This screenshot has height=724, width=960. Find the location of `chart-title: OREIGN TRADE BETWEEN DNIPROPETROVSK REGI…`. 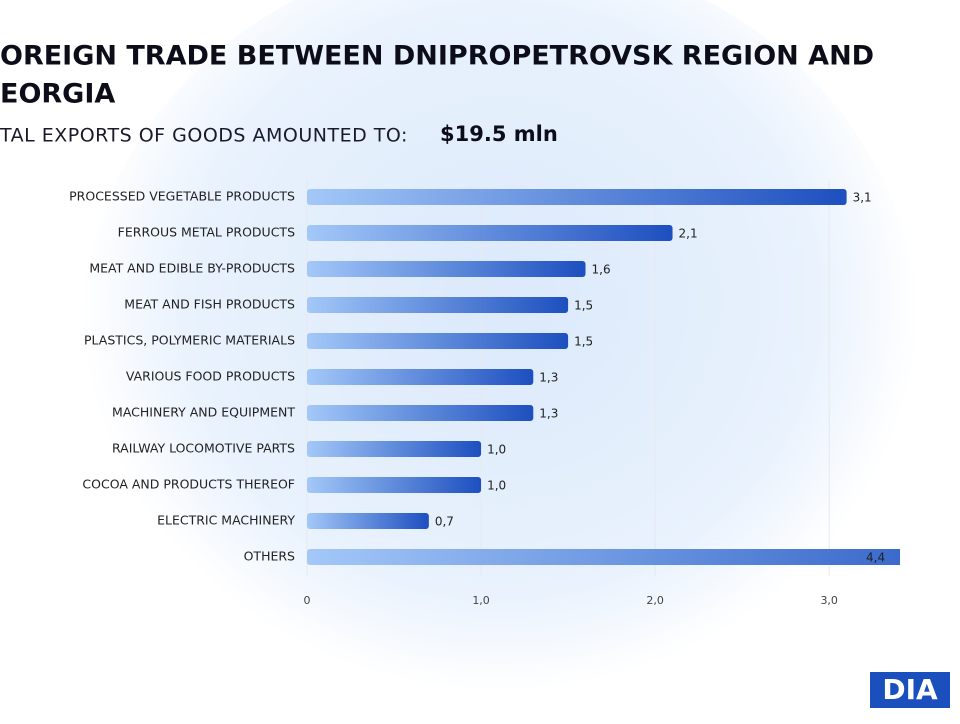

chart-title: OREIGN TRADE BETWEEN DNIPROPETROVSK REGI… is located at coordinates (437, 56).